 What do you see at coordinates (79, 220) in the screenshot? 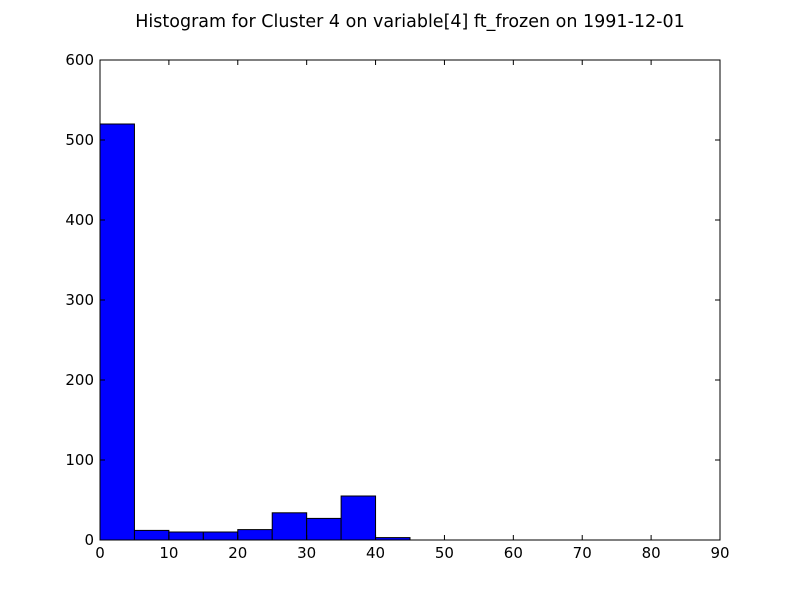
I see `y-tick-label: 400` at bounding box center [79, 220].